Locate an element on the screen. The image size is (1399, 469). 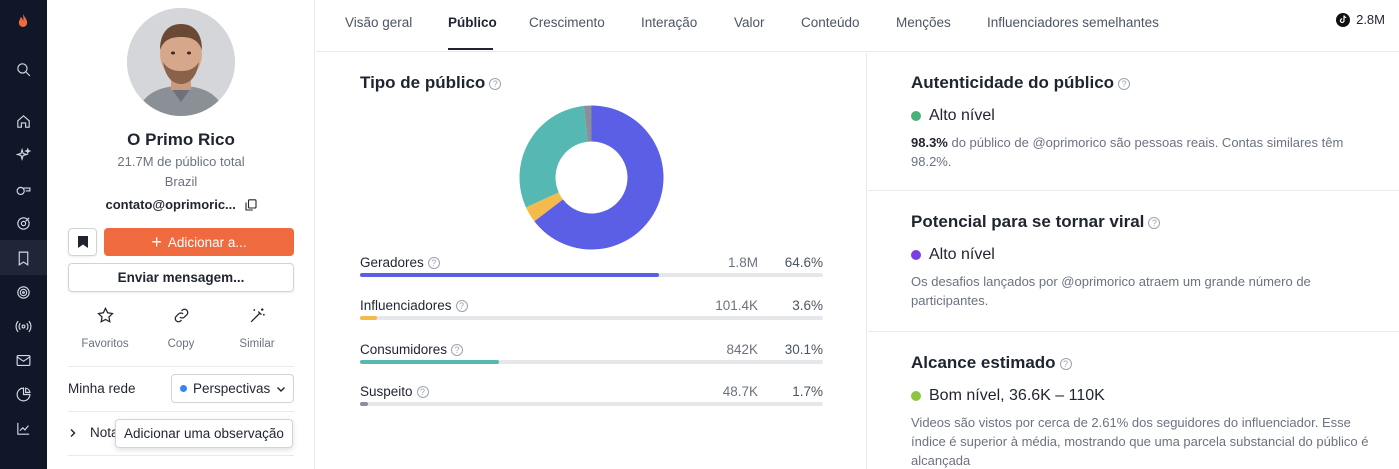
plus-icon: + is located at coordinates (156, 242).